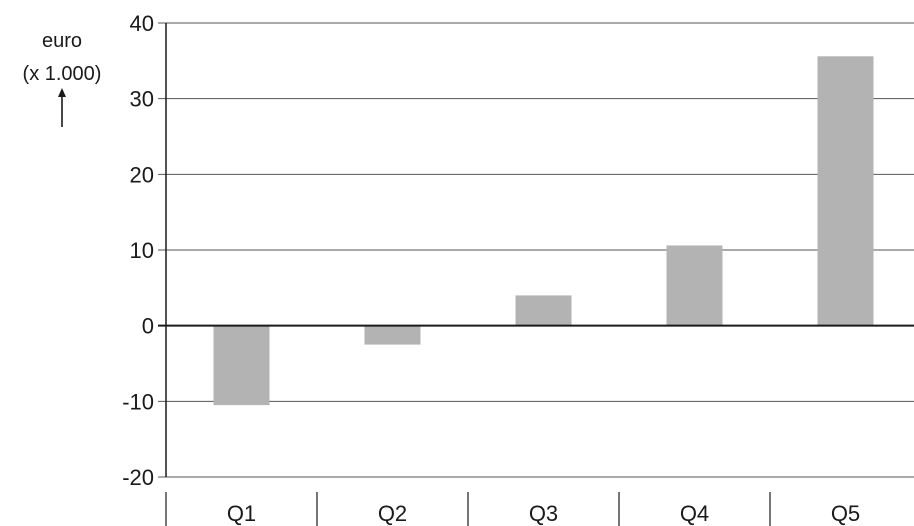 This screenshot has height=526, width=914. Describe the element at coordinates (845, 513) in the screenshot. I see `x-category-label: Q5` at that location.